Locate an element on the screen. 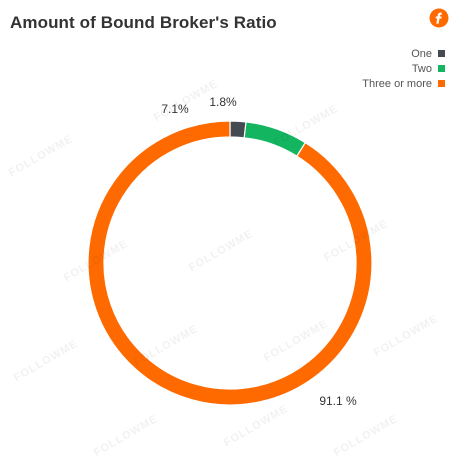 This screenshot has height=459, width=459. chart-legend: One Two Three or more is located at coordinates (403, 68).